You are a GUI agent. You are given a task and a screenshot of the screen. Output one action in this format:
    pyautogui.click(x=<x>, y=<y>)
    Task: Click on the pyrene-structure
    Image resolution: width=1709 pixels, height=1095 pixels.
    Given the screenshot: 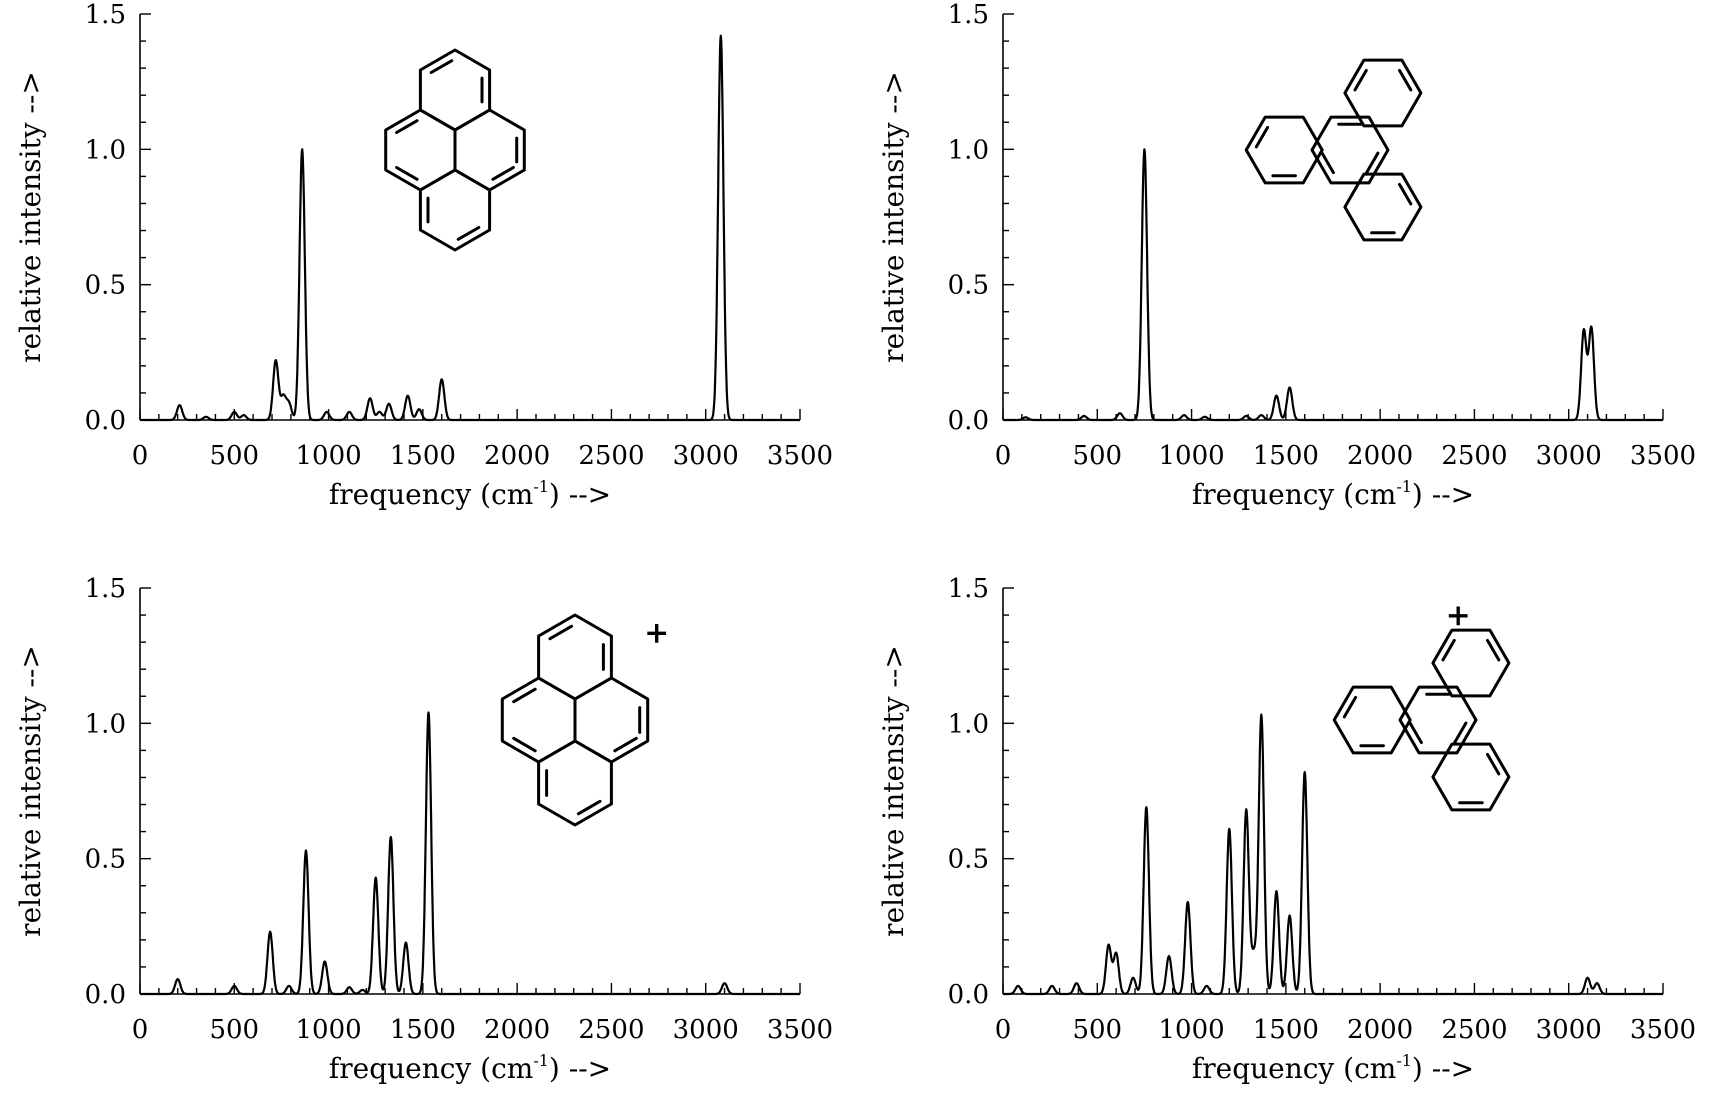 What is the action you would take?
    pyautogui.click(x=455, y=150)
    